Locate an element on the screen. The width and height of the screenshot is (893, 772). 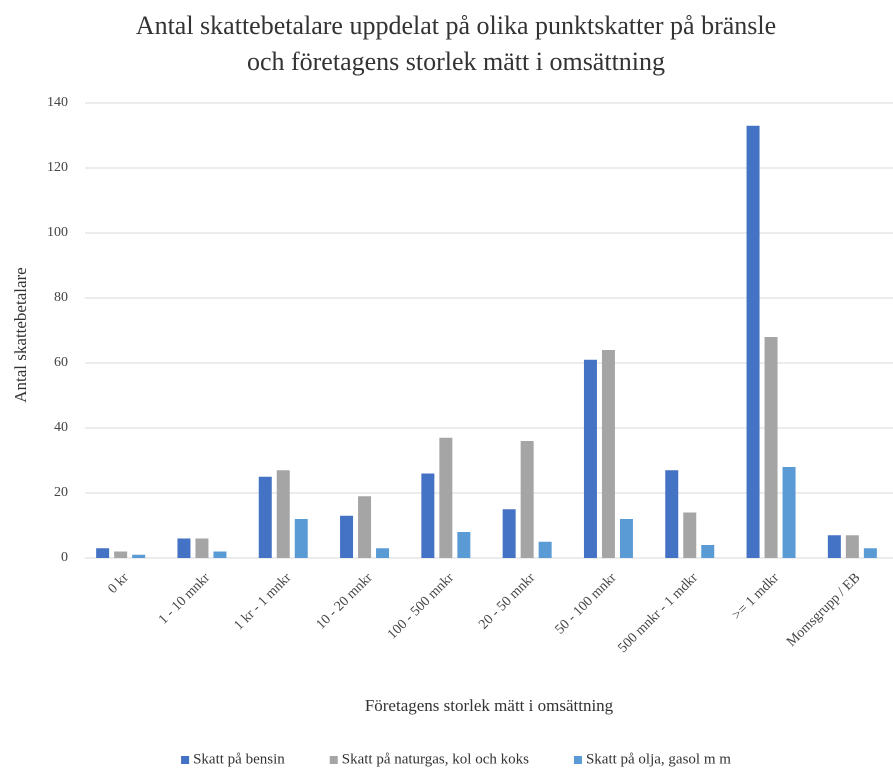
x-tick-label: 0 kr is located at coordinates (118, 583).